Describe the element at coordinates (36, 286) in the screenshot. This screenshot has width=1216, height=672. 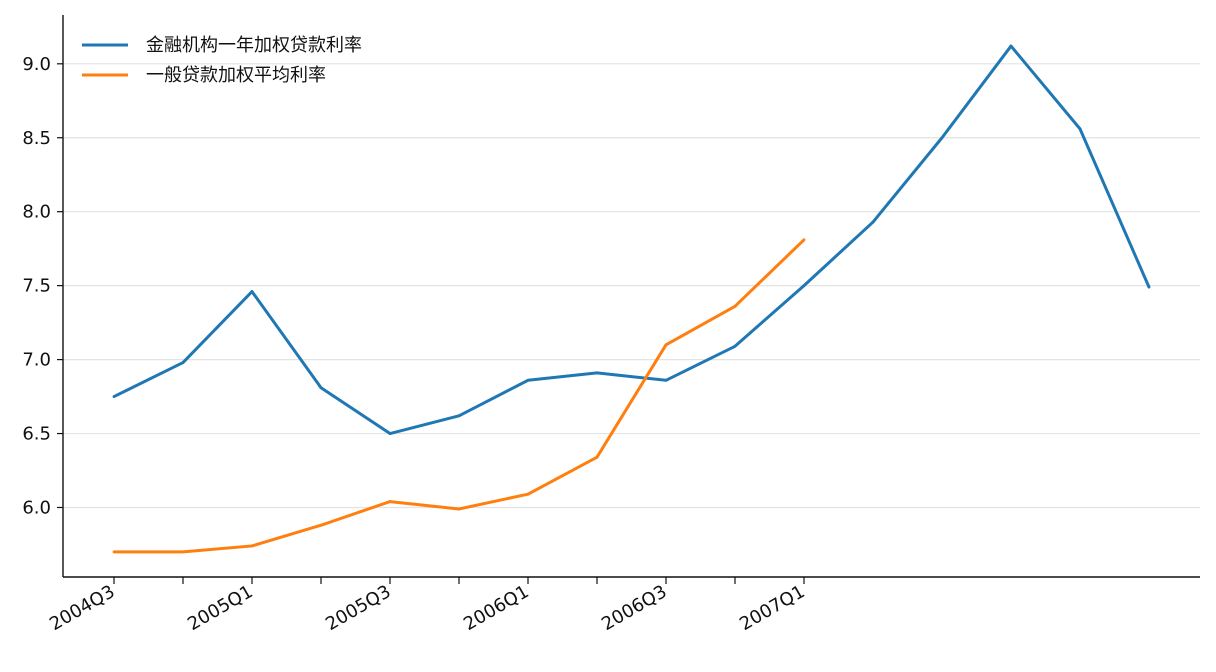
I see `y-tick-label: 7.5` at that location.